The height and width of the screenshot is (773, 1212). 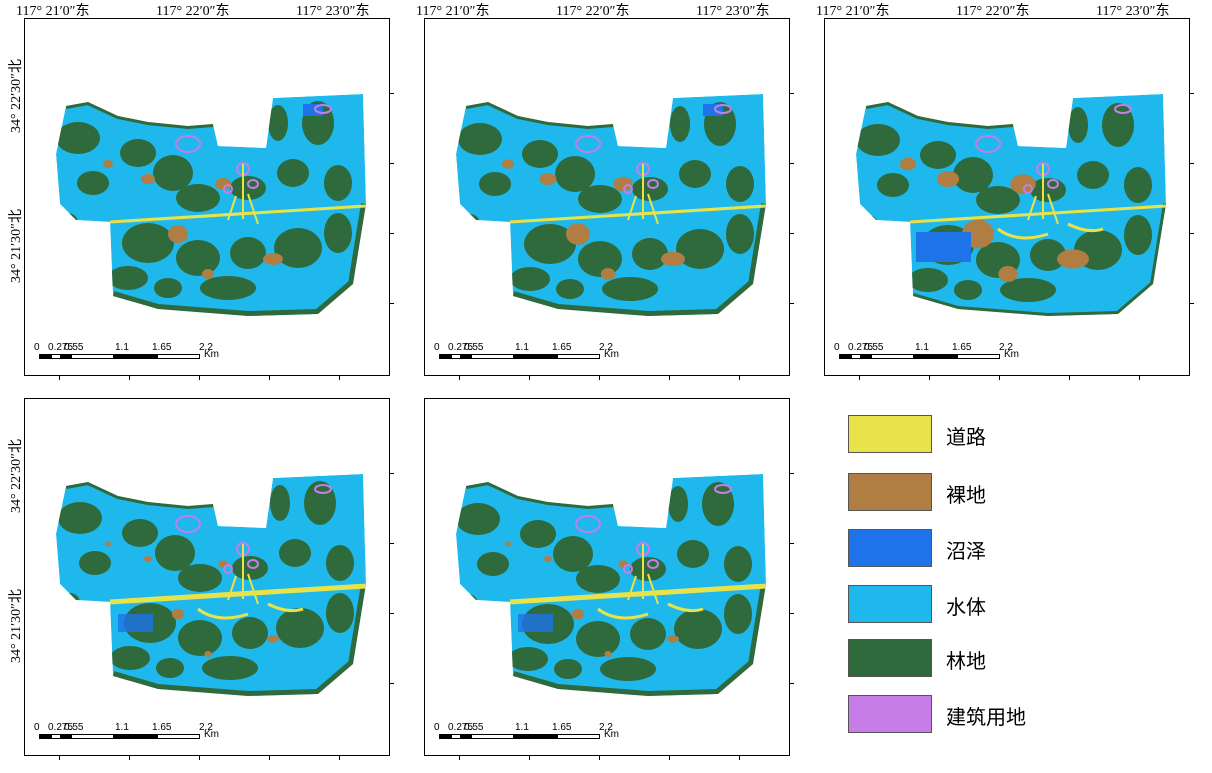 What do you see at coordinates (16, 476) in the screenshot?
I see `latitude-label: 34° 22′30″北` at bounding box center [16, 476].